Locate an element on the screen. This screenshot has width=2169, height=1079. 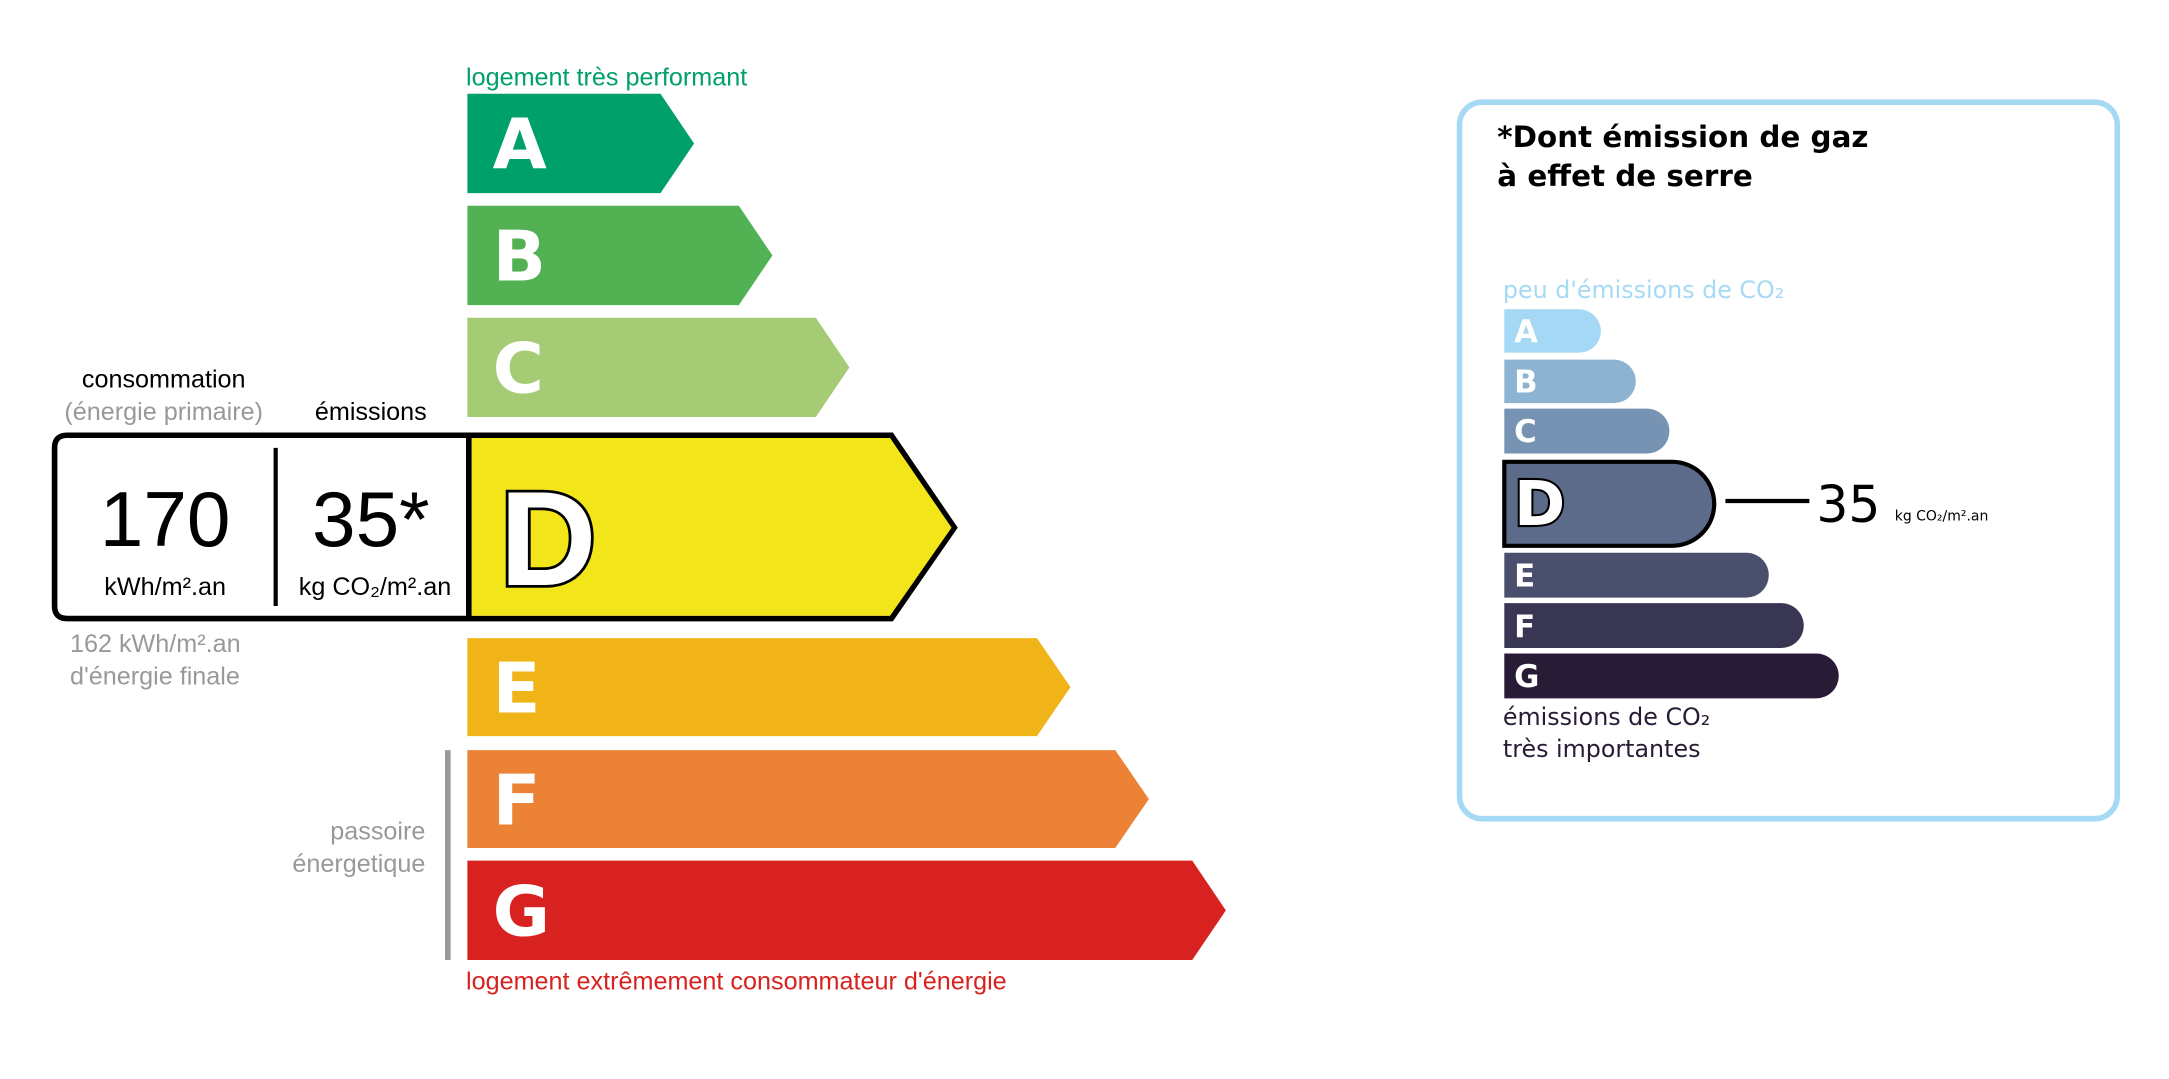
passoire-label-line1: passoire is located at coordinates (377, 832).